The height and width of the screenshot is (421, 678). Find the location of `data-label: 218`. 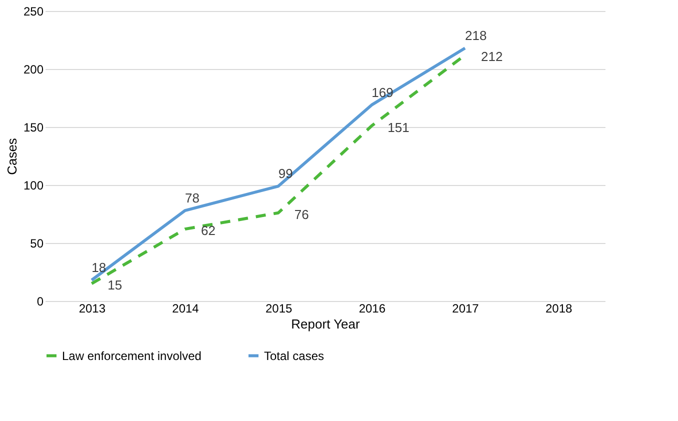

data-label: 218 is located at coordinates (476, 36).